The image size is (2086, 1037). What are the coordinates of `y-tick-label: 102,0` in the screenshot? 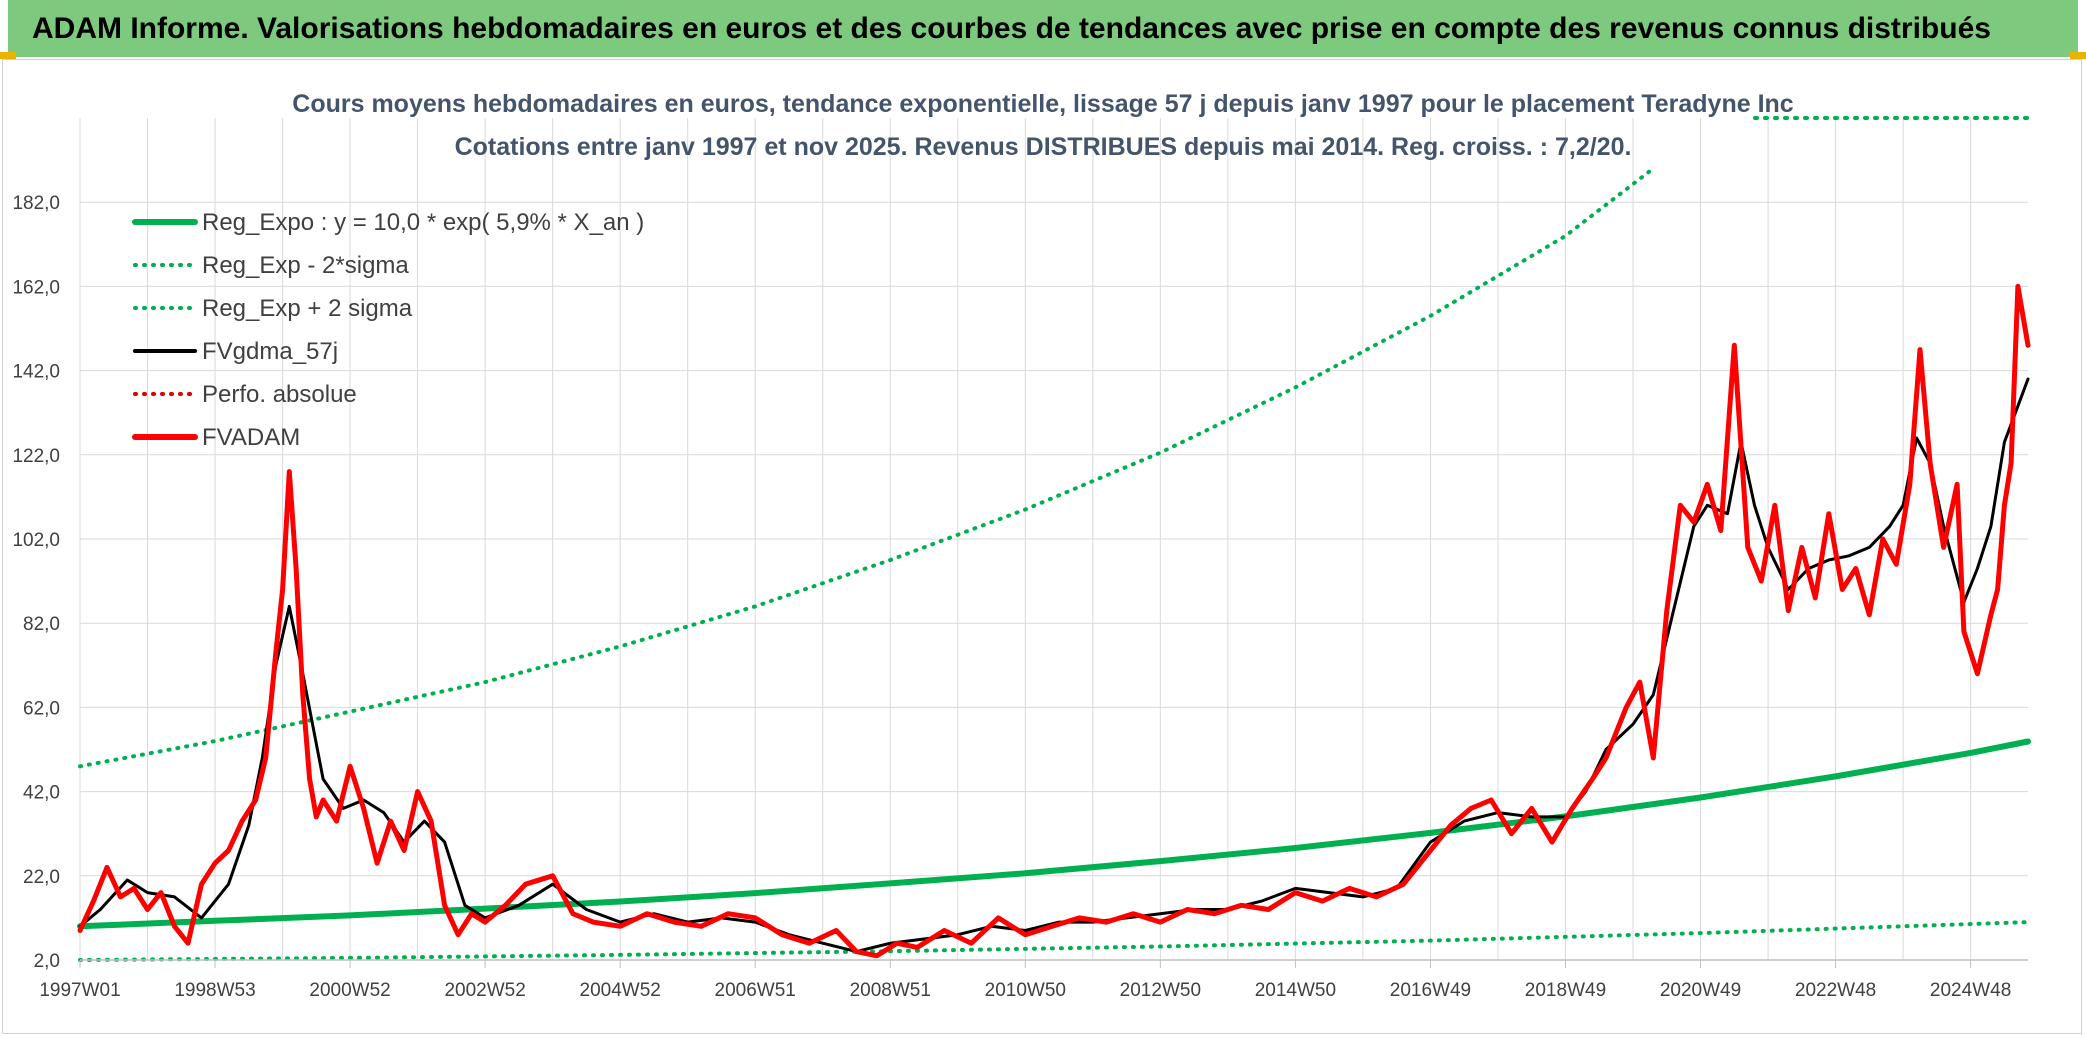 It's located at (36, 540).